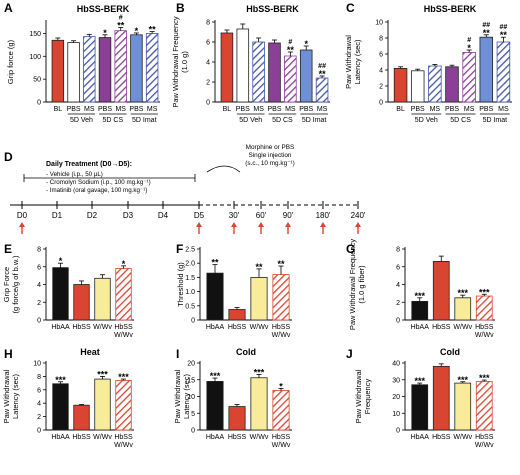 Image resolution: width=520 pixels, height=475 pixels. What do you see at coordinates (193, 414) in the screenshot?
I see `y-tick-label: 5` at bounding box center [193, 414].